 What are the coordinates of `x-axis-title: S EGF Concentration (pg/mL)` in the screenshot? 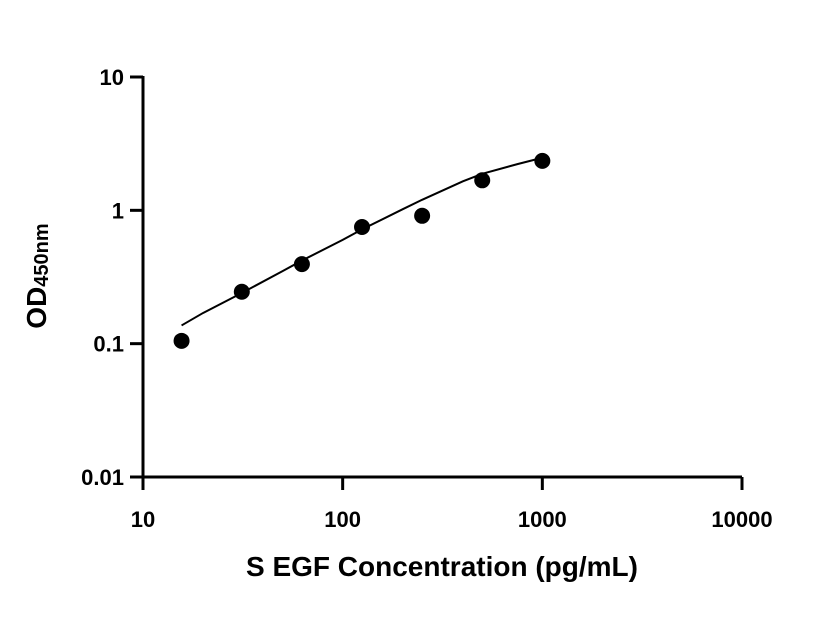 It's located at (442, 566).